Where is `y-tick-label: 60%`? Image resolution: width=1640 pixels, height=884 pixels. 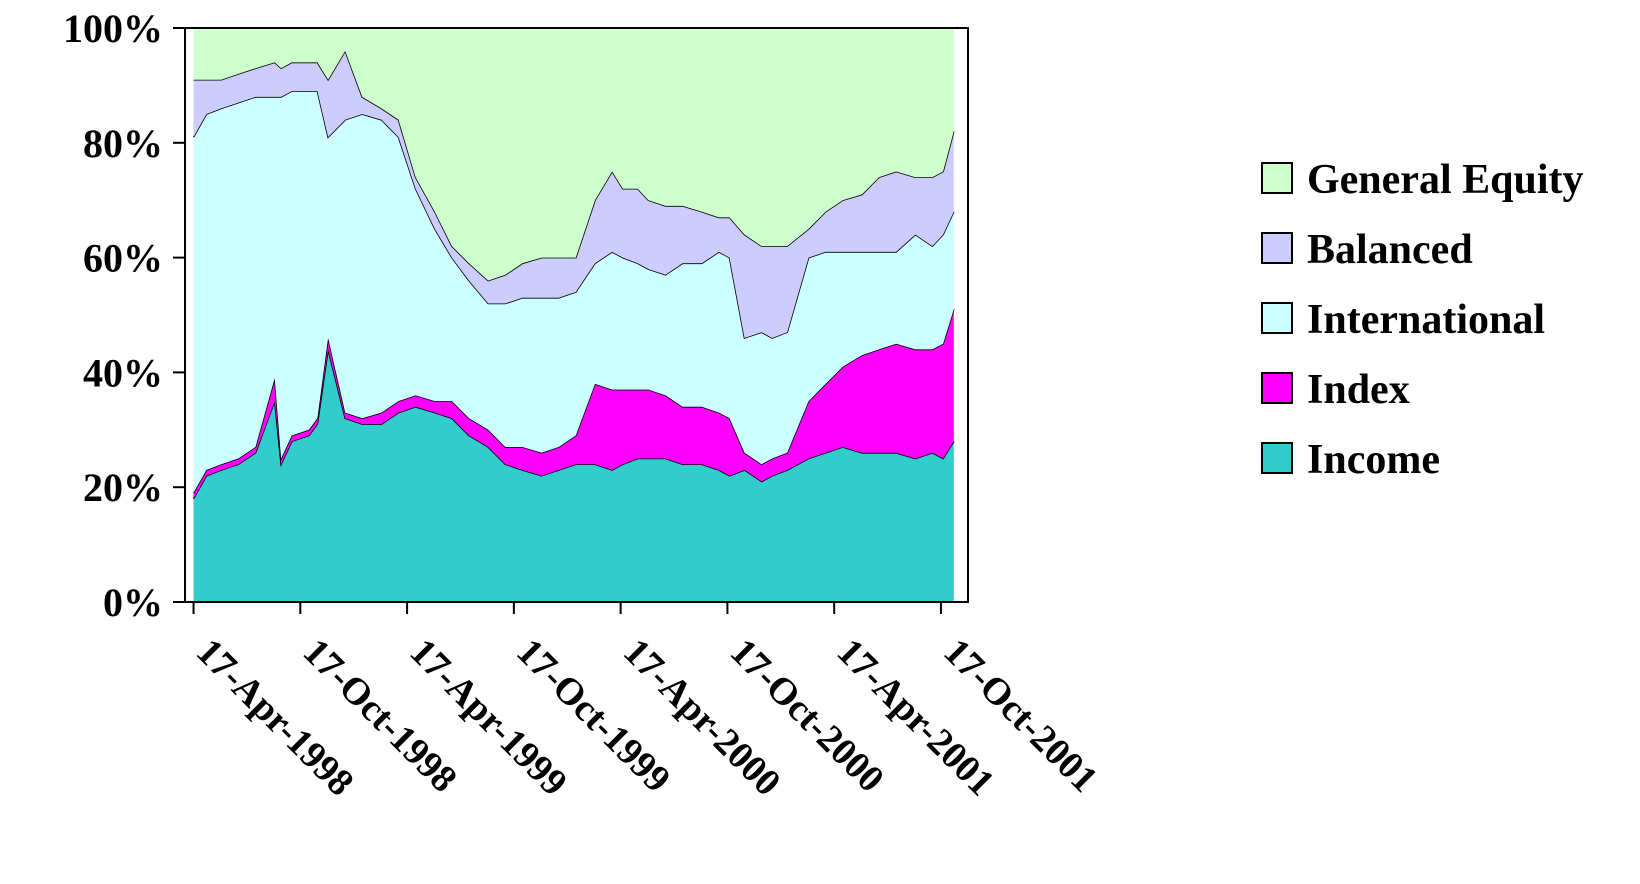 y-tick-label: 60% is located at coordinates (123, 258).